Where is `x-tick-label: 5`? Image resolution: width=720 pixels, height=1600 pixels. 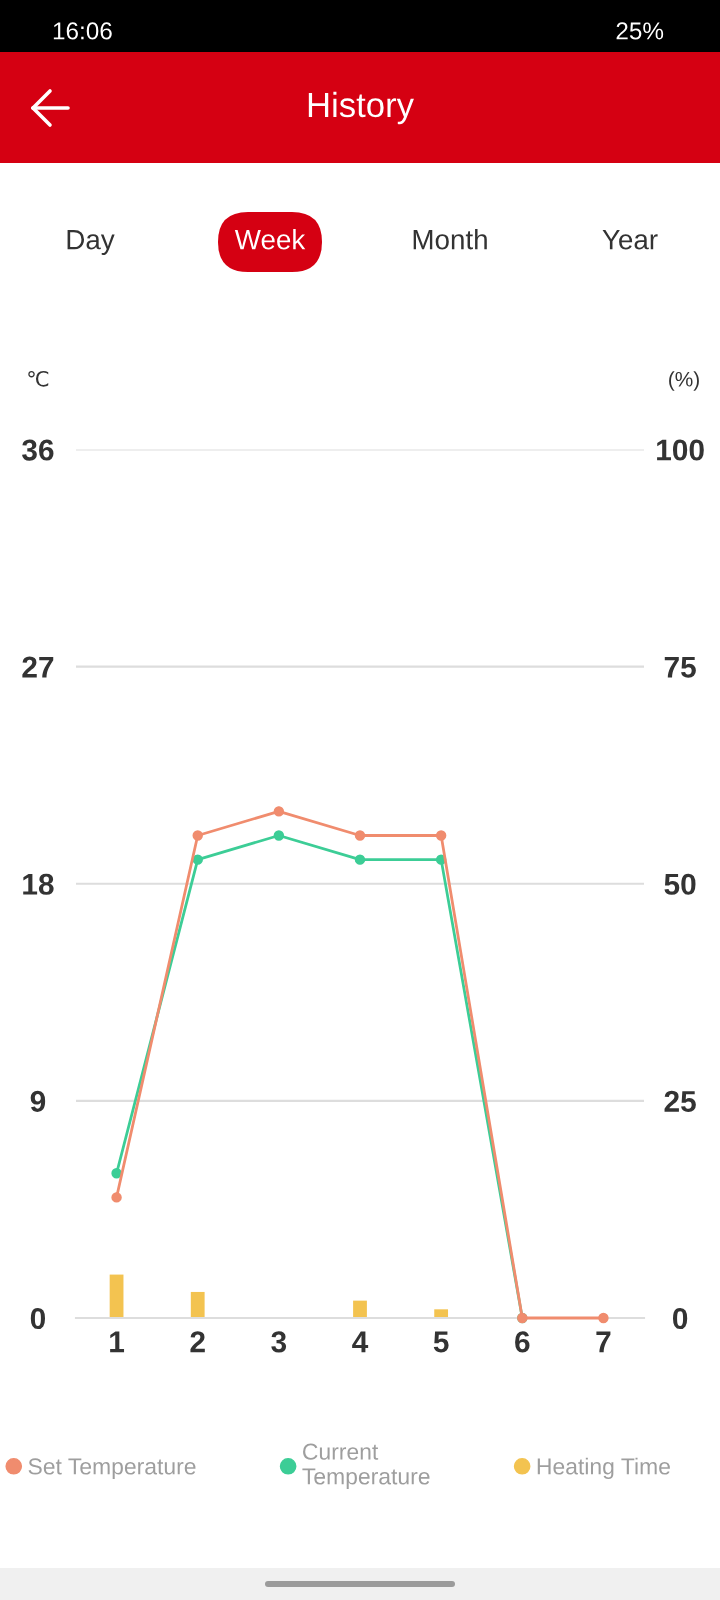
x-tick-label: 5 is located at coordinates (441, 1342).